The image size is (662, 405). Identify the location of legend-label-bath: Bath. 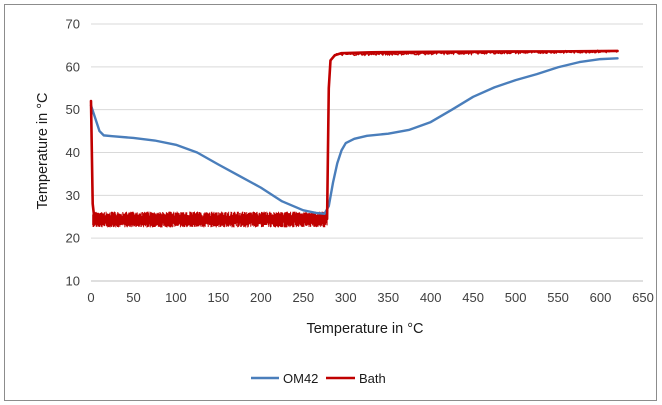
(372, 378).